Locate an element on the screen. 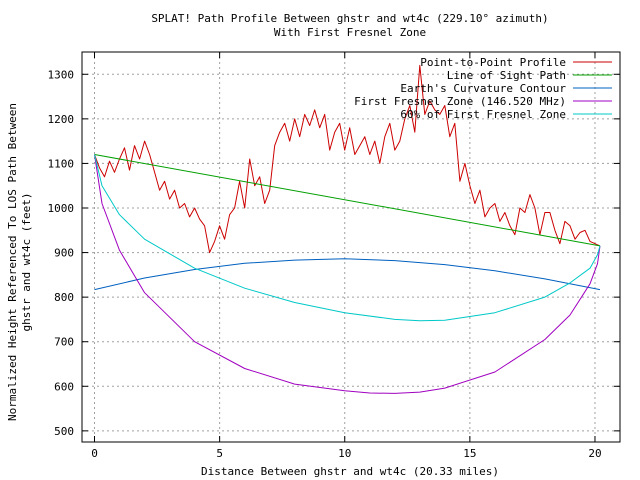  series-line-earth-s-curvature-contour is located at coordinates (347, 274).